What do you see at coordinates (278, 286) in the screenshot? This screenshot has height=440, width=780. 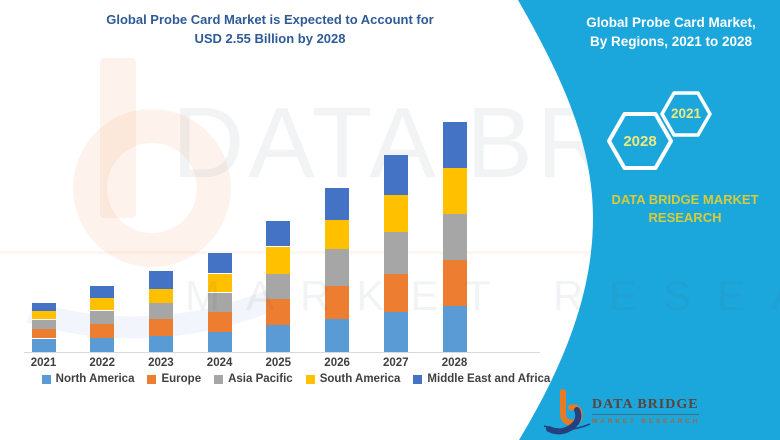 I see `bar-segment-asia-pacific-2025` at bounding box center [278, 286].